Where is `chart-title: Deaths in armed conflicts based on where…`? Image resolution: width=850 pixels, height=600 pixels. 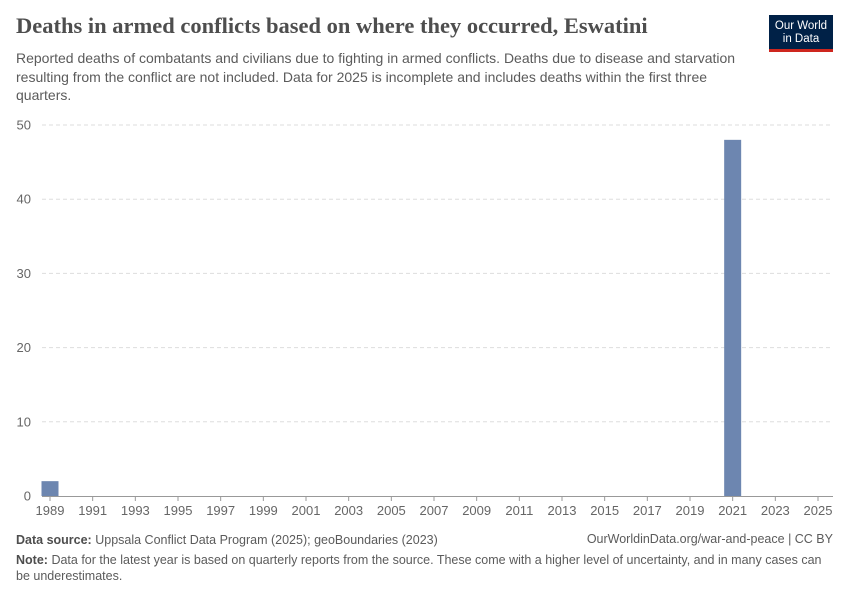 chart-title: Deaths in armed conflicts based on where… is located at coordinates (332, 25).